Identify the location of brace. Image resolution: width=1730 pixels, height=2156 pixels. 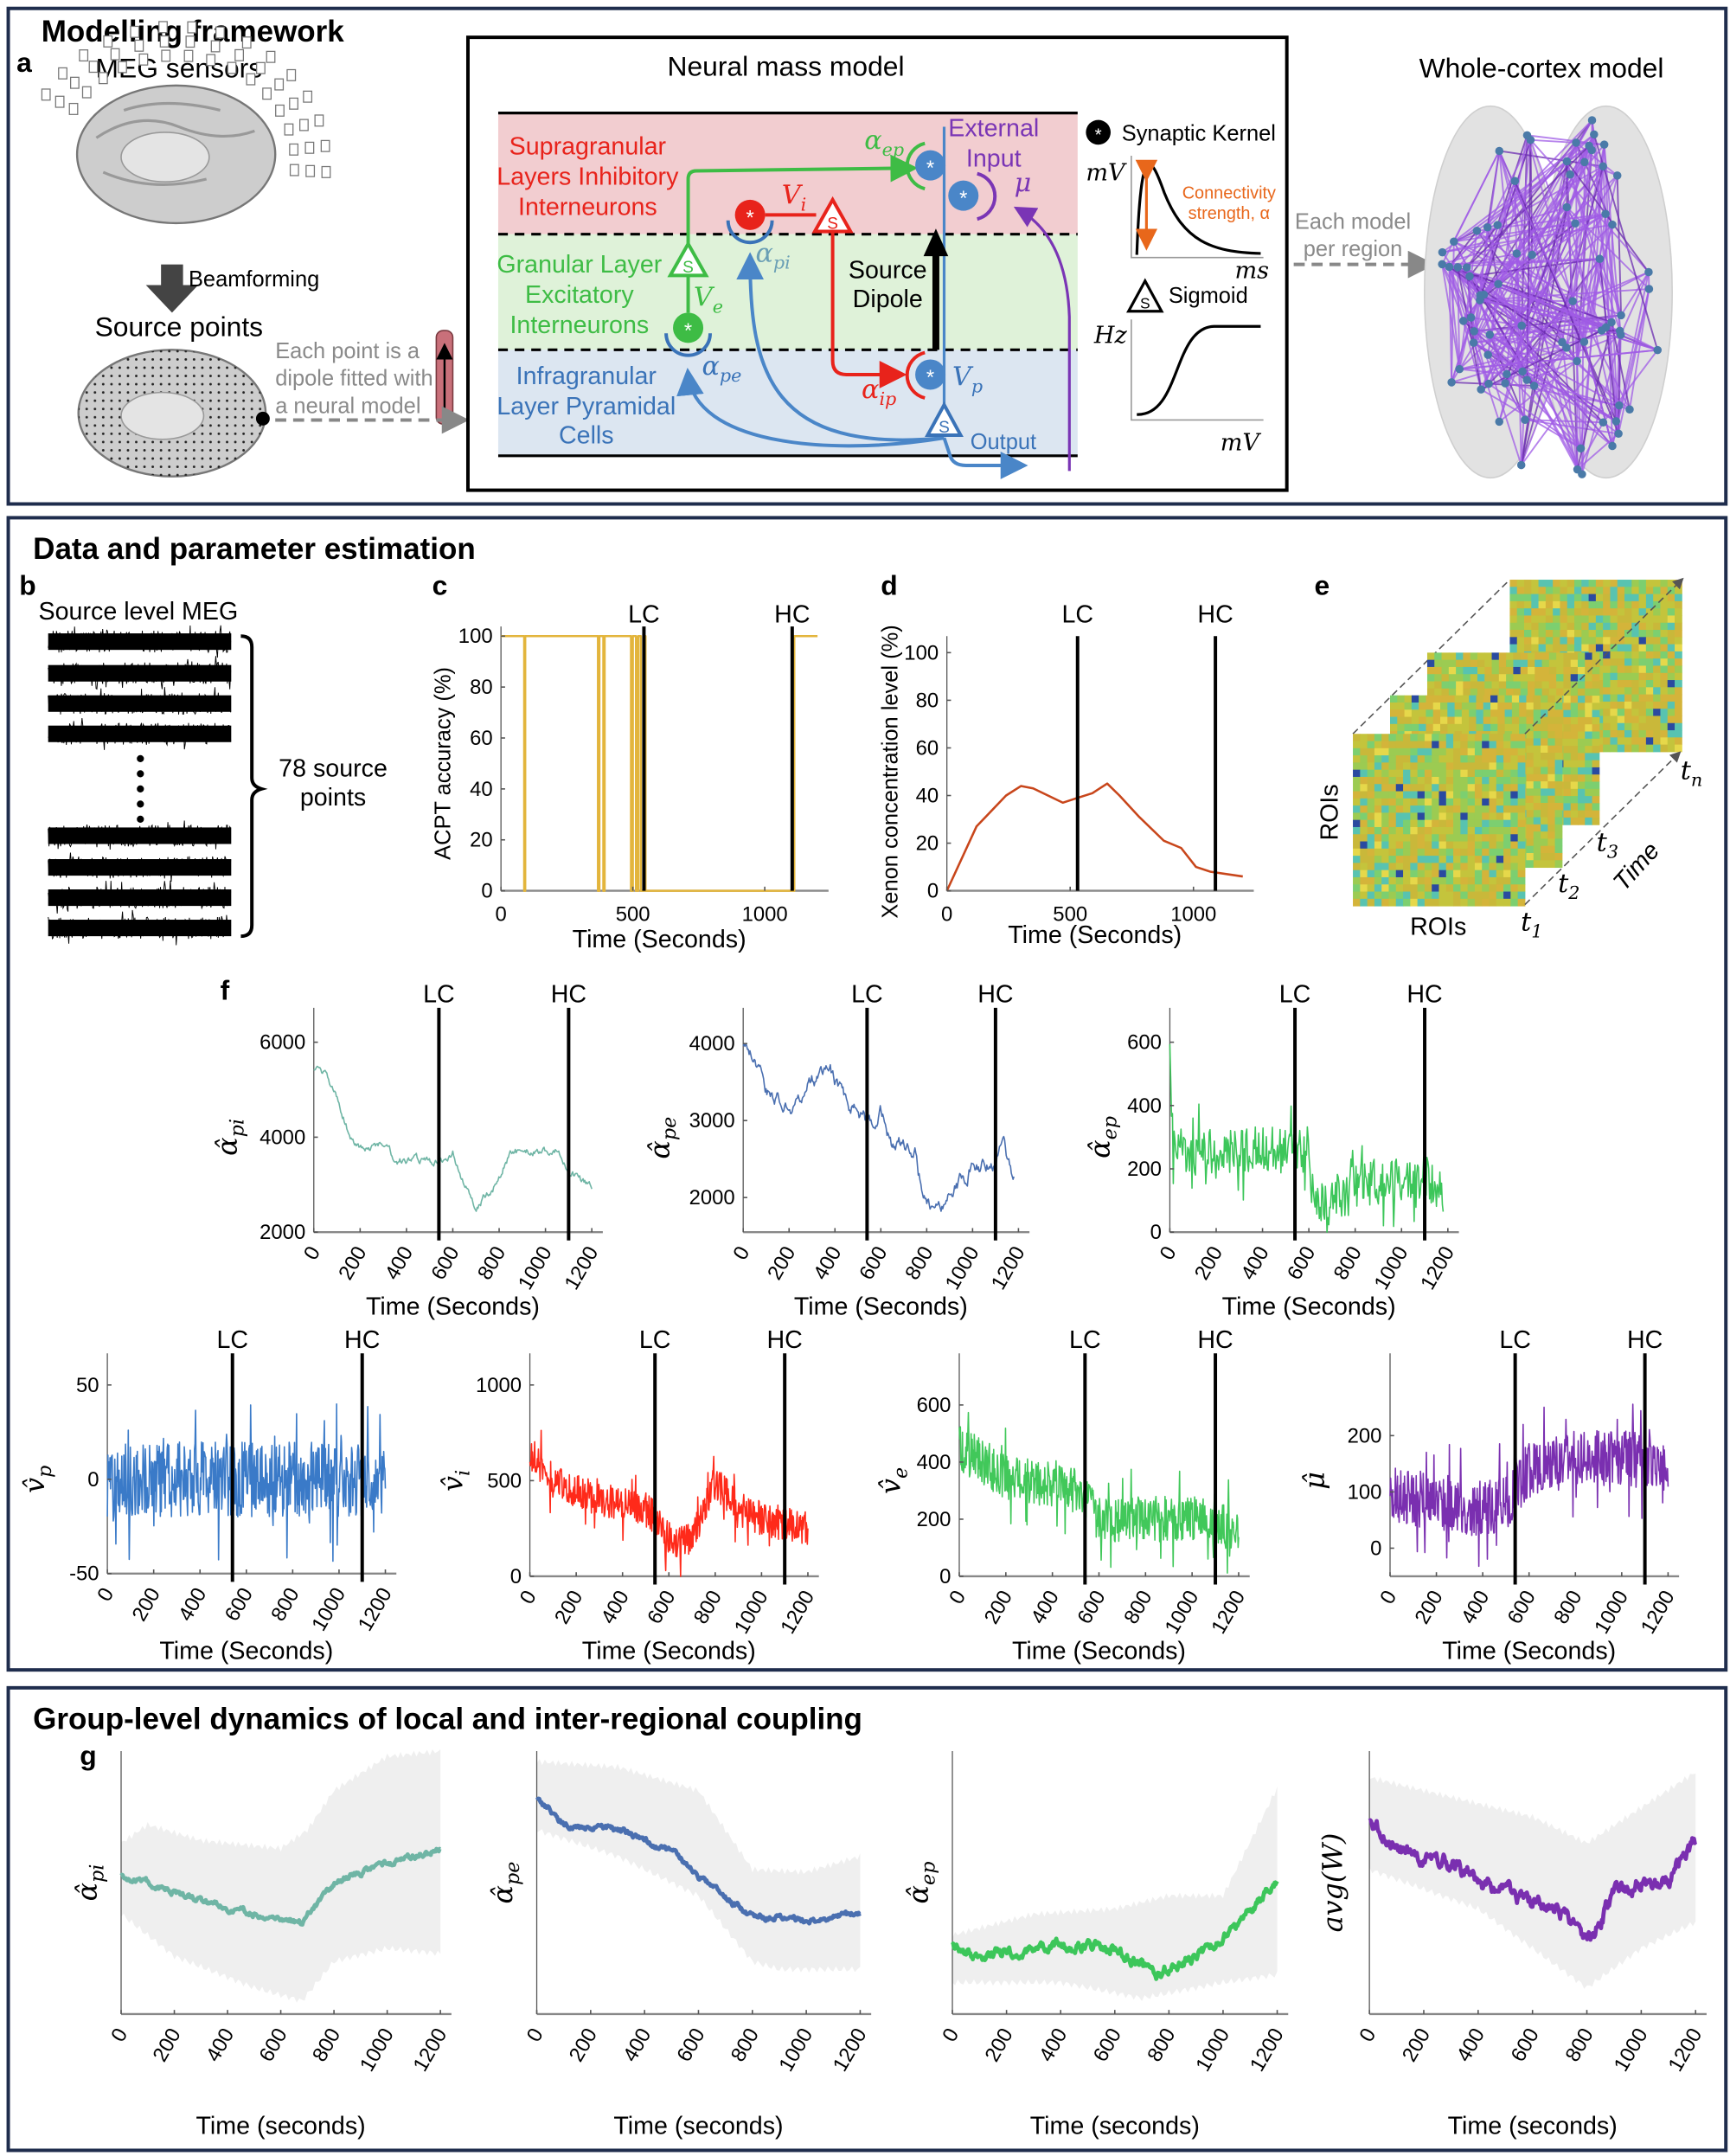
(254, 787).